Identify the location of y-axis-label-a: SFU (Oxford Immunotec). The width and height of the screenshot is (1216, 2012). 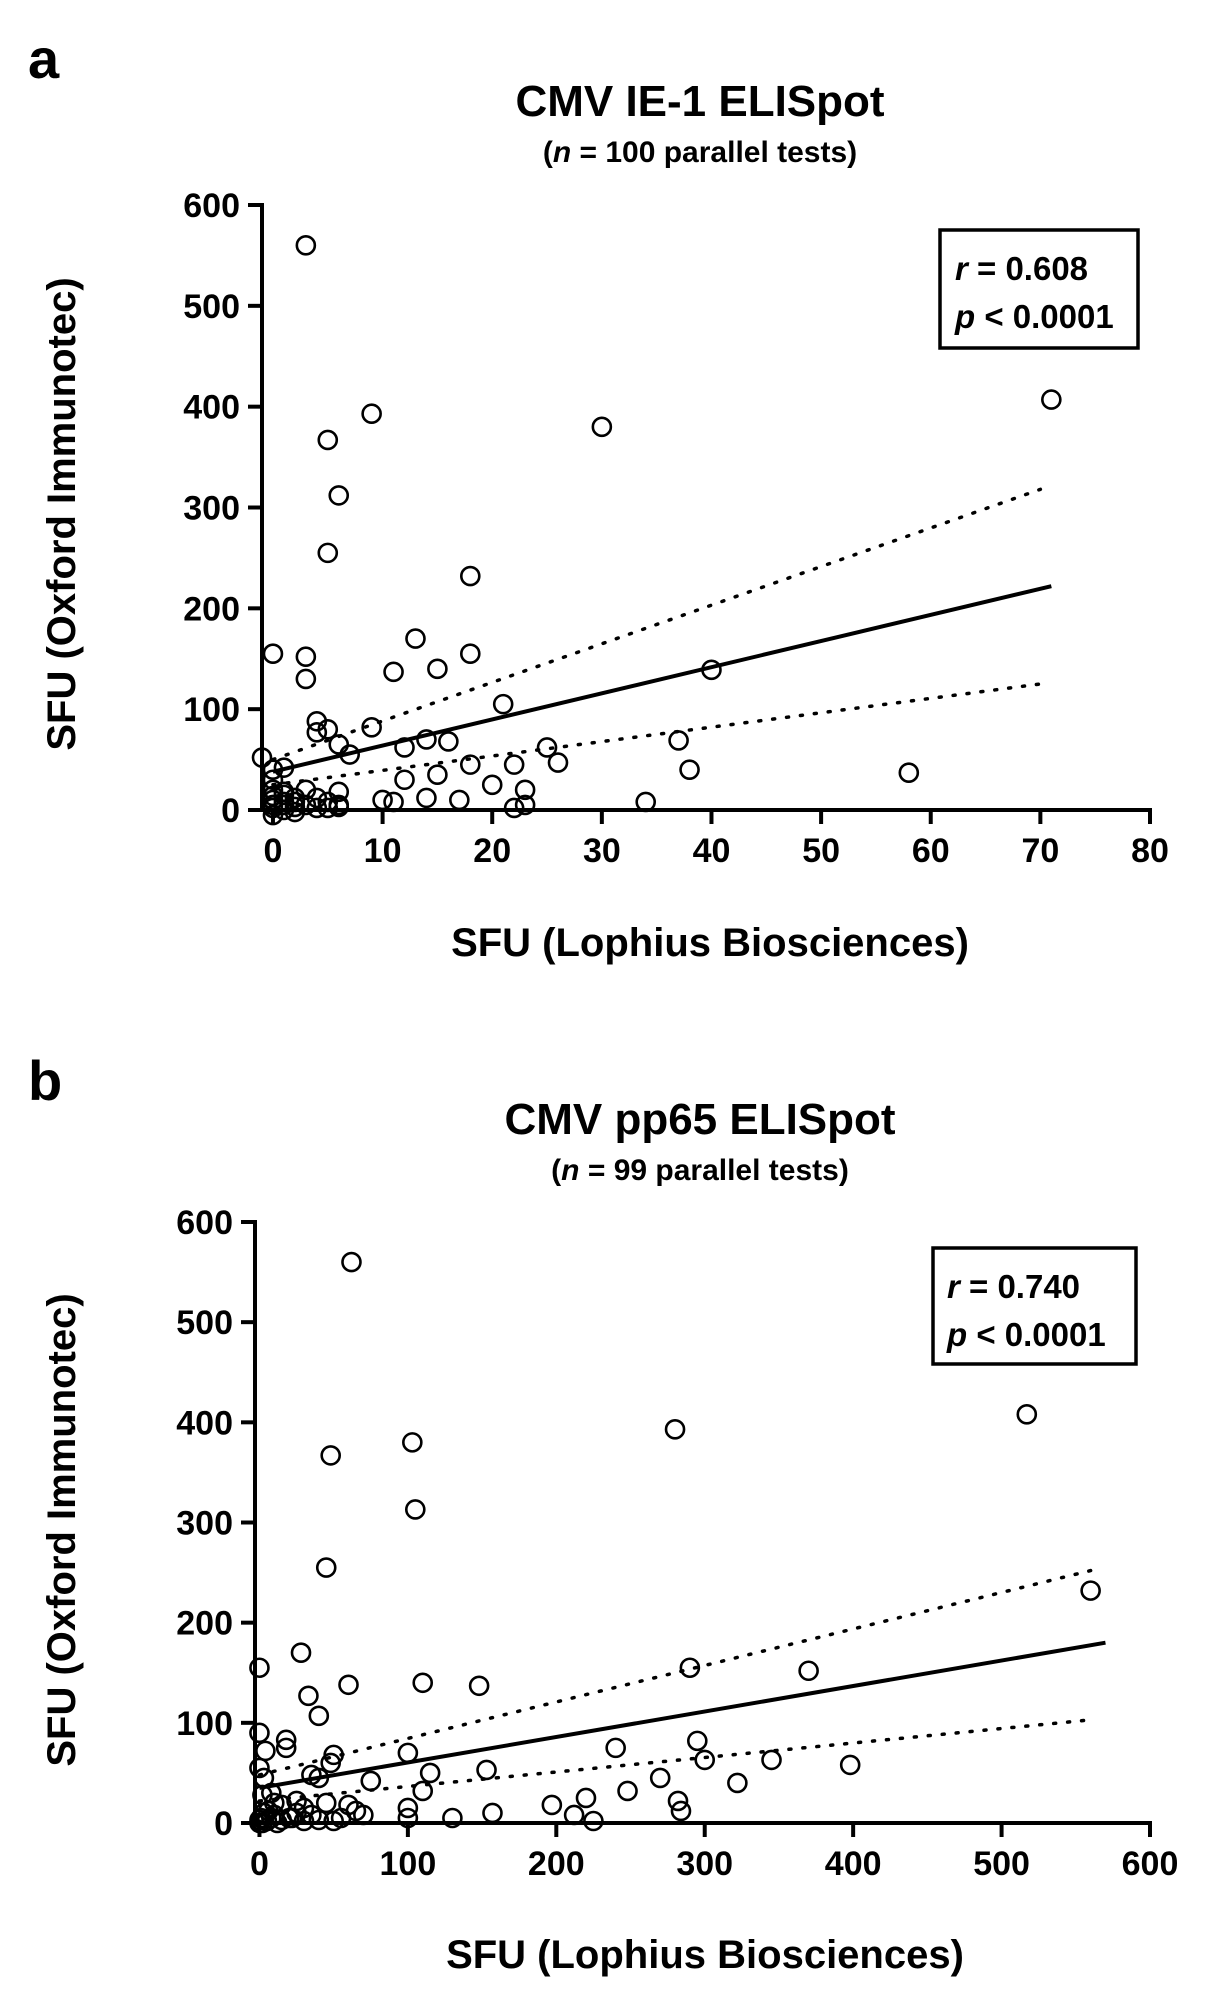
(62, 513).